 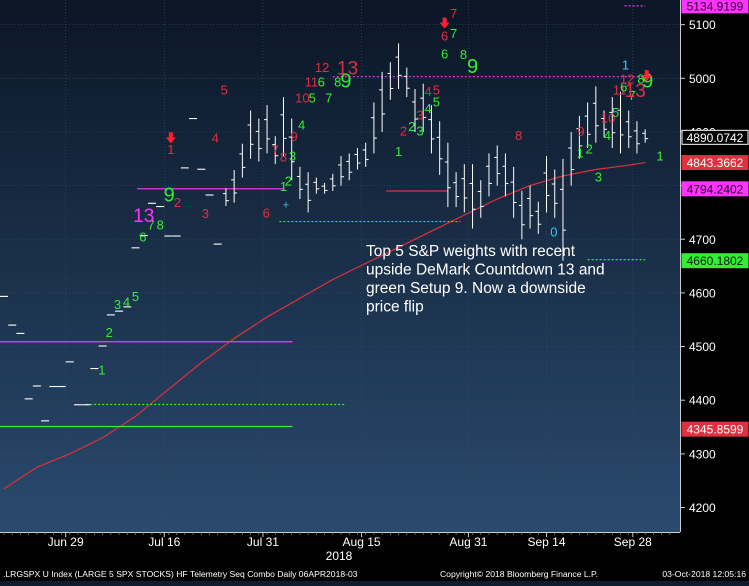 What do you see at coordinates (263, 542) in the screenshot?
I see `x-tick-label: Jul 31` at bounding box center [263, 542].